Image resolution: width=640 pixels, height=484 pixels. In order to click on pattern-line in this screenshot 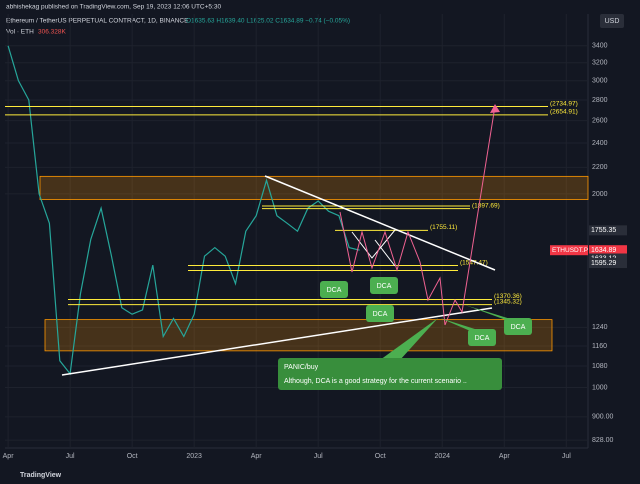, I will do `click(385, 253)`.